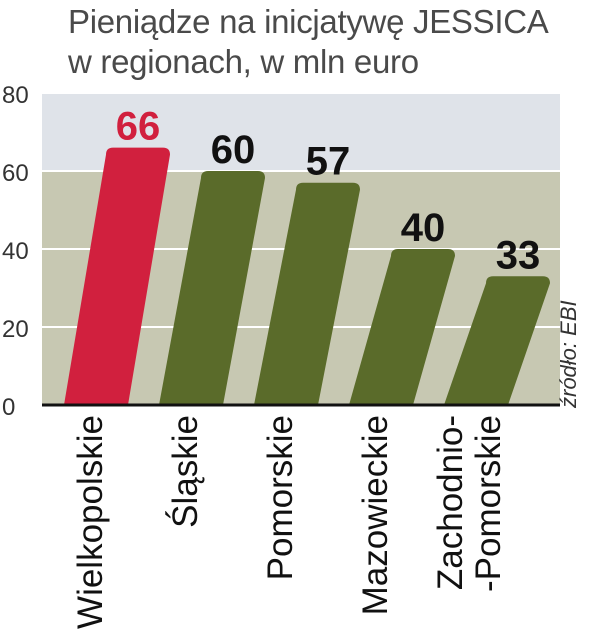 The image size is (600, 640). What do you see at coordinates (8, 407) in the screenshot?
I see `y-tick-label: 0` at bounding box center [8, 407].